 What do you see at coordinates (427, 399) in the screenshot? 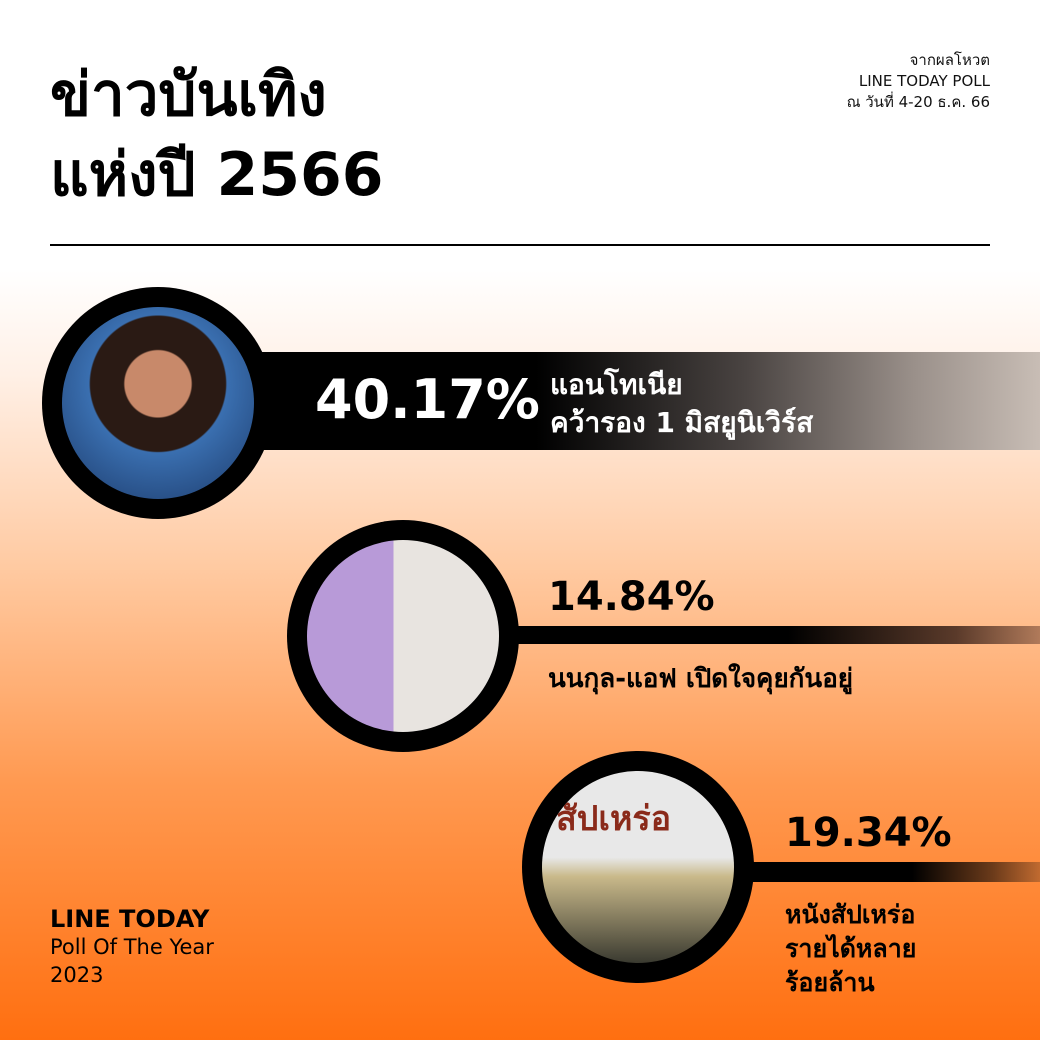
I see `percent-1: 40.17%` at bounding box center [427, 399].